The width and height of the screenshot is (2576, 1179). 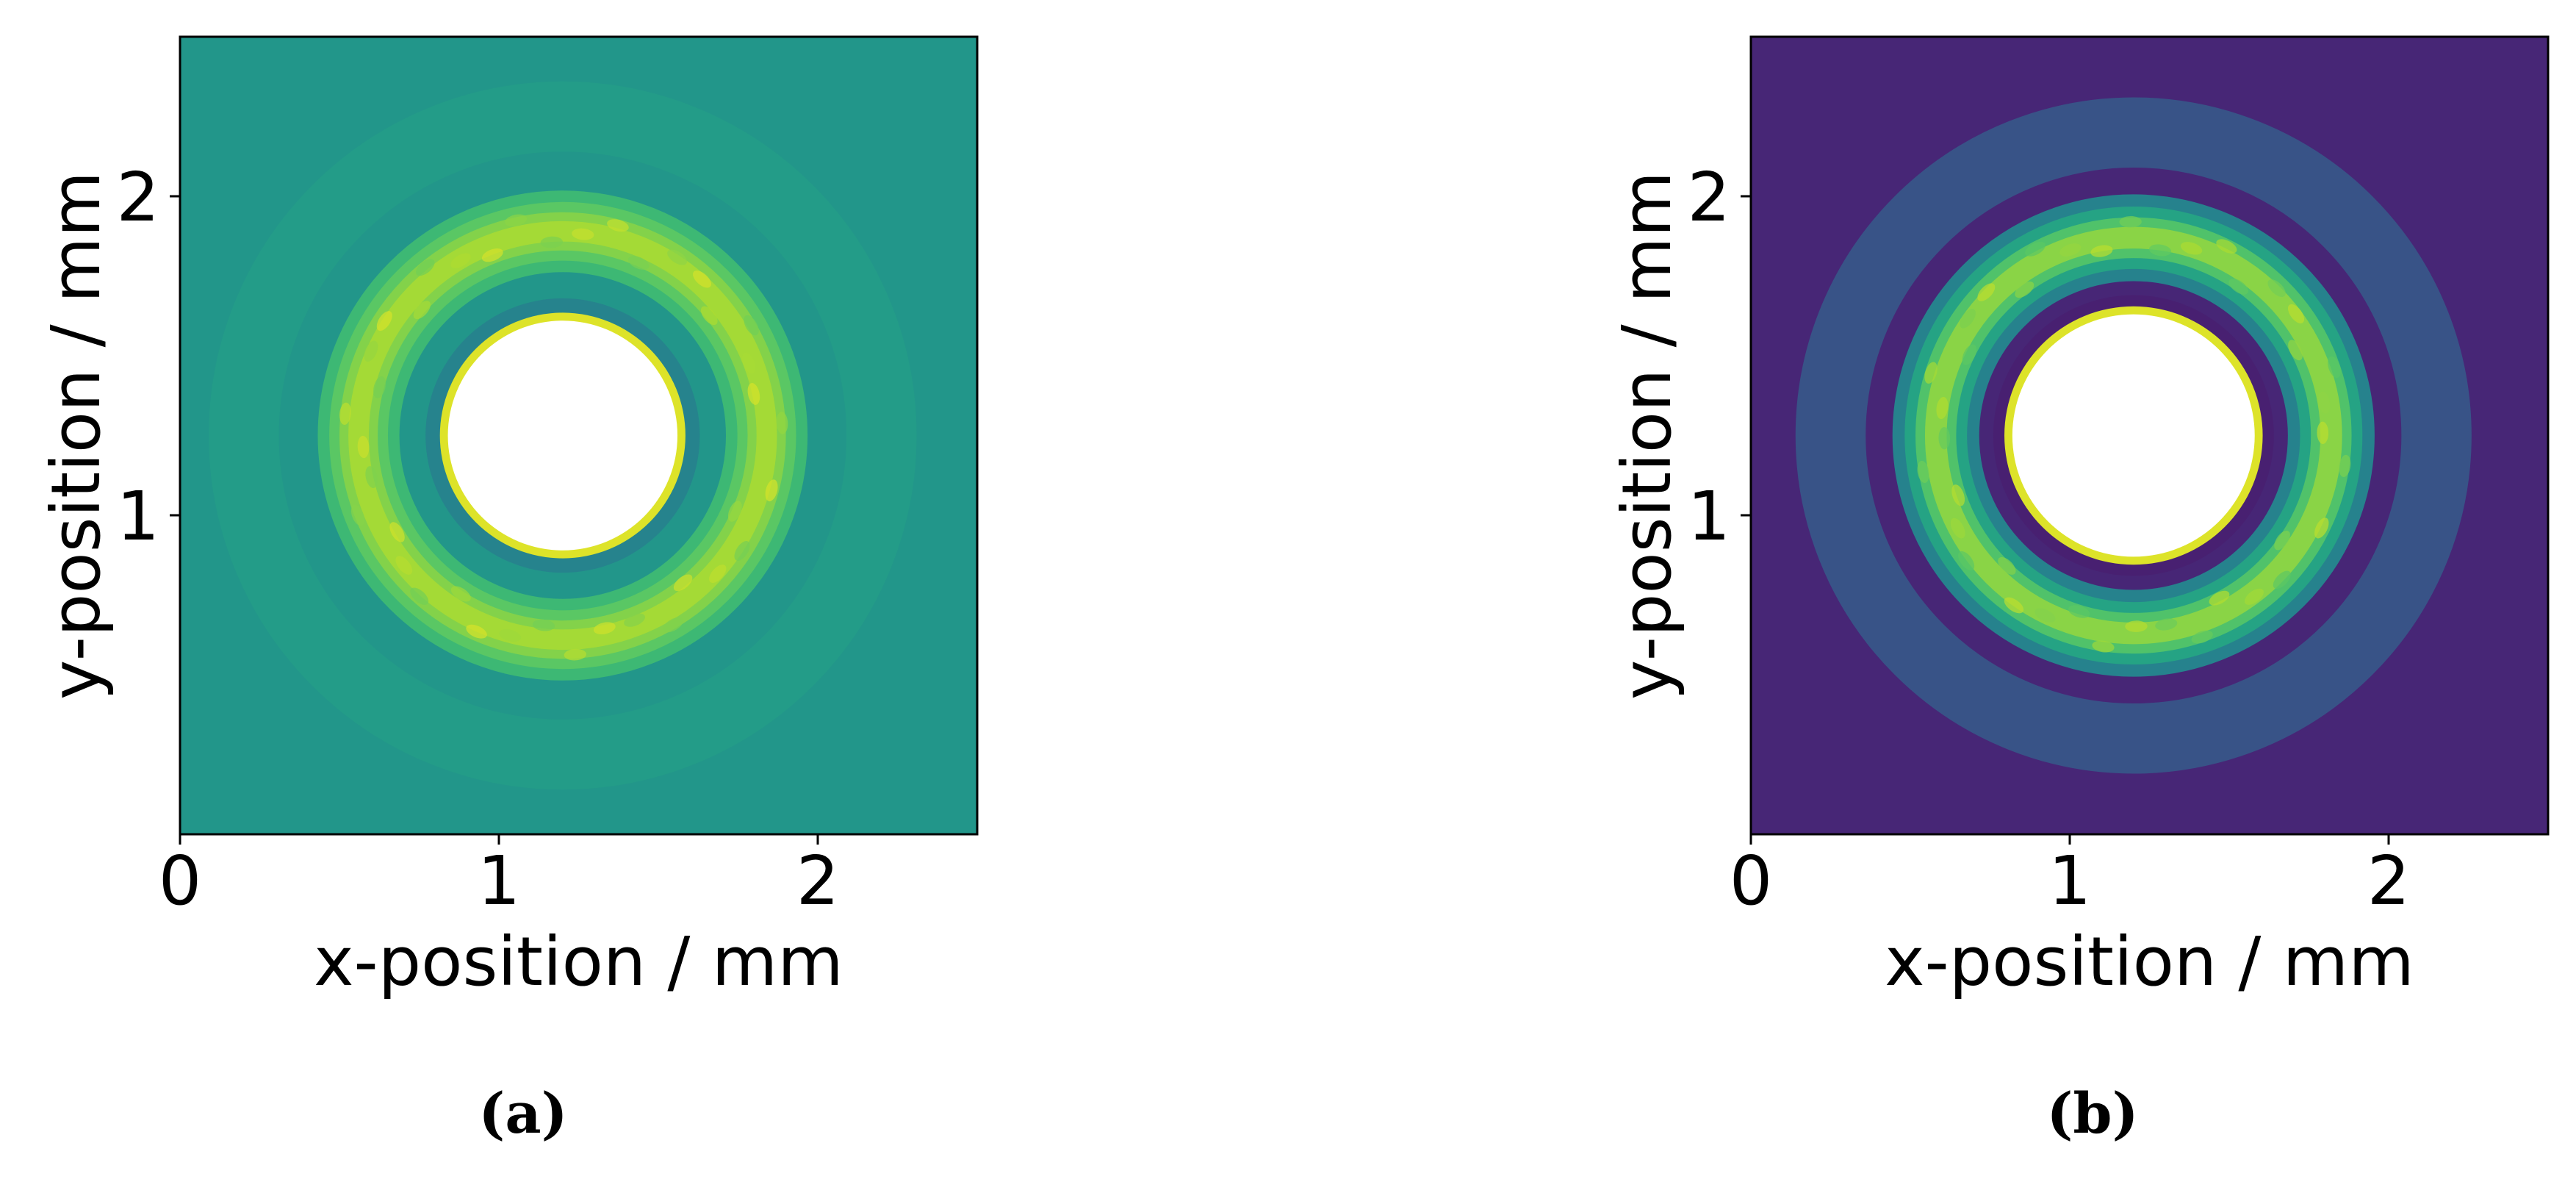 What do you see at coordinates (523, 1113) in the screenshot?
I see `panel-caption-a: (a)` at bounding box center [523, 1113].